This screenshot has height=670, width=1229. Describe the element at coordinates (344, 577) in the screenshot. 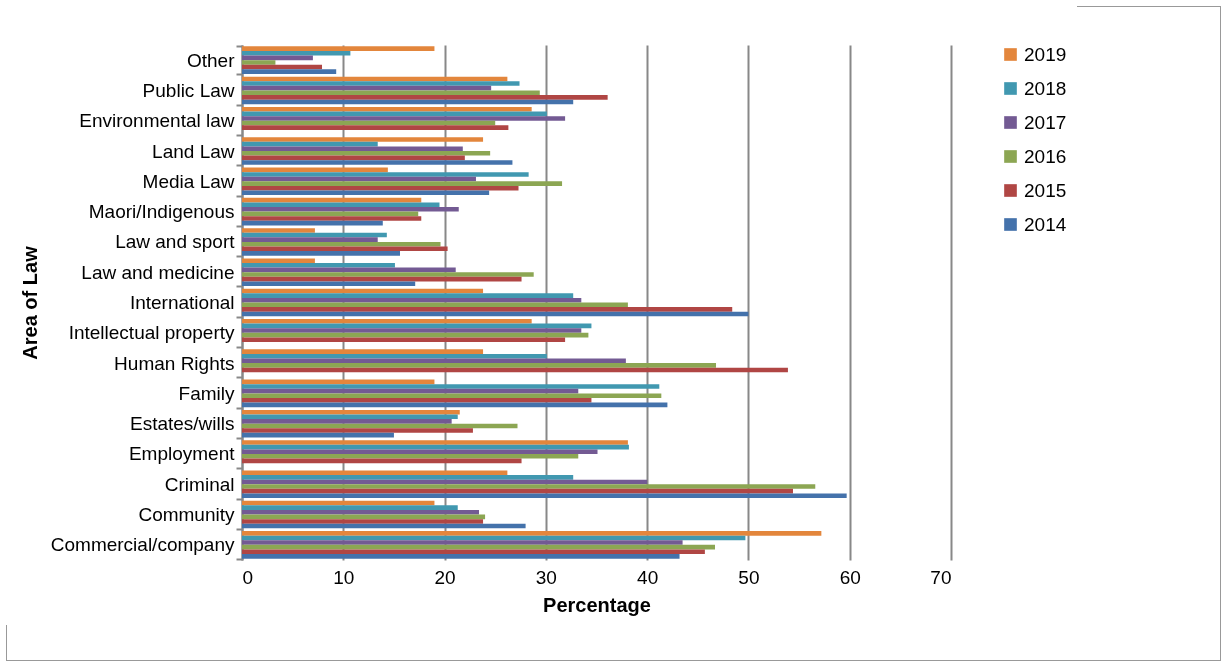

I see `x-tick-label: 10` at that location.